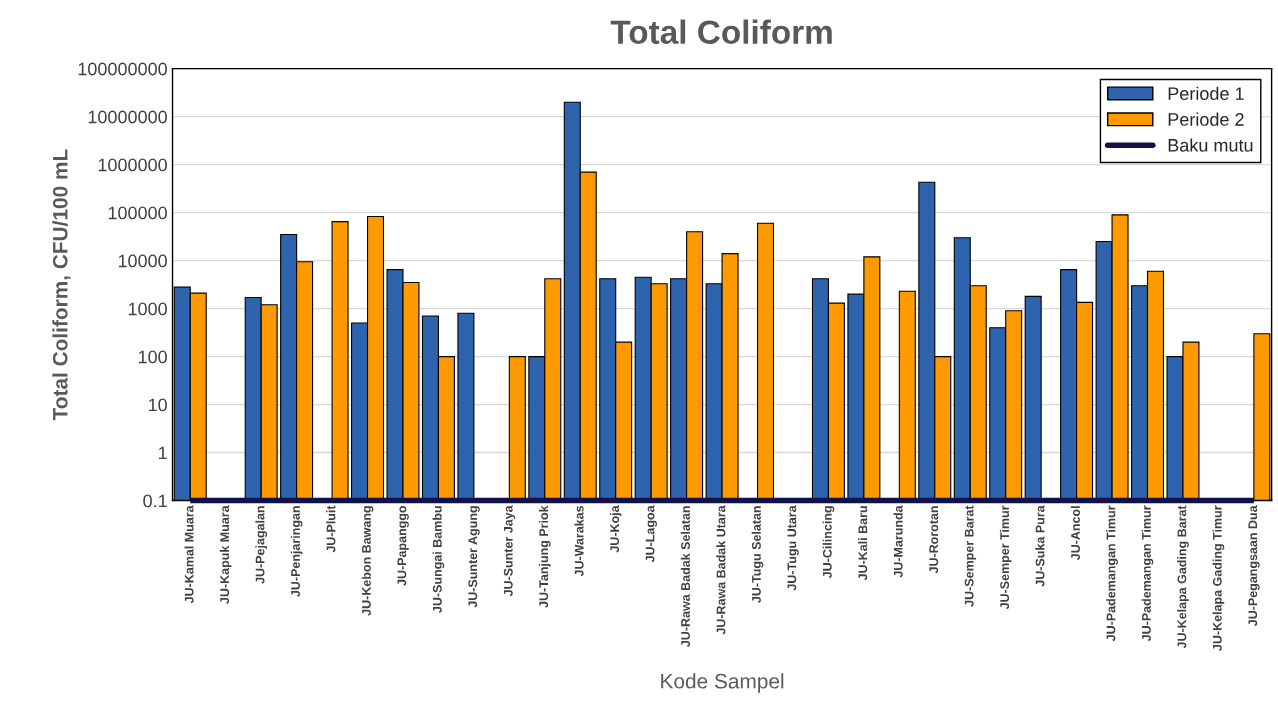  What do you see at coordinates (509, 551) in the screenshot?
I see `x-tick-label: JU-Sunter Jaya` at bounding box center [509, 551].